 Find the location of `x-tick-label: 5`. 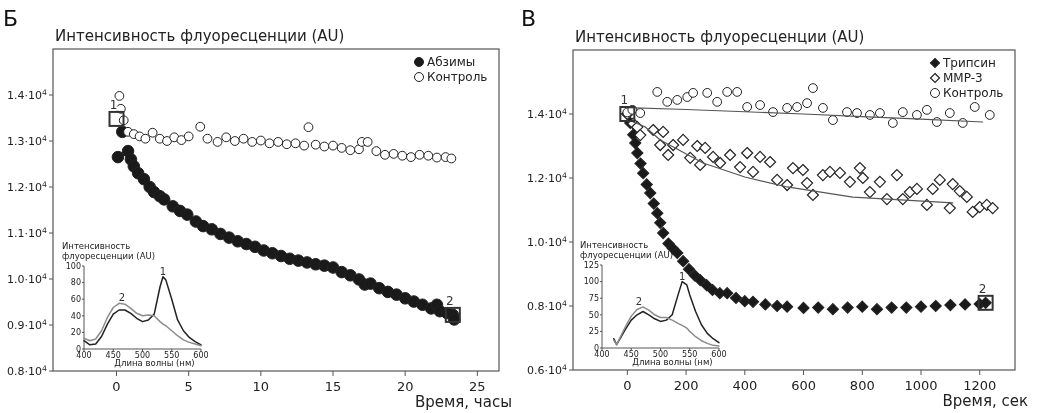

x-tick-label: 5 is located at coordinates (188, 386).